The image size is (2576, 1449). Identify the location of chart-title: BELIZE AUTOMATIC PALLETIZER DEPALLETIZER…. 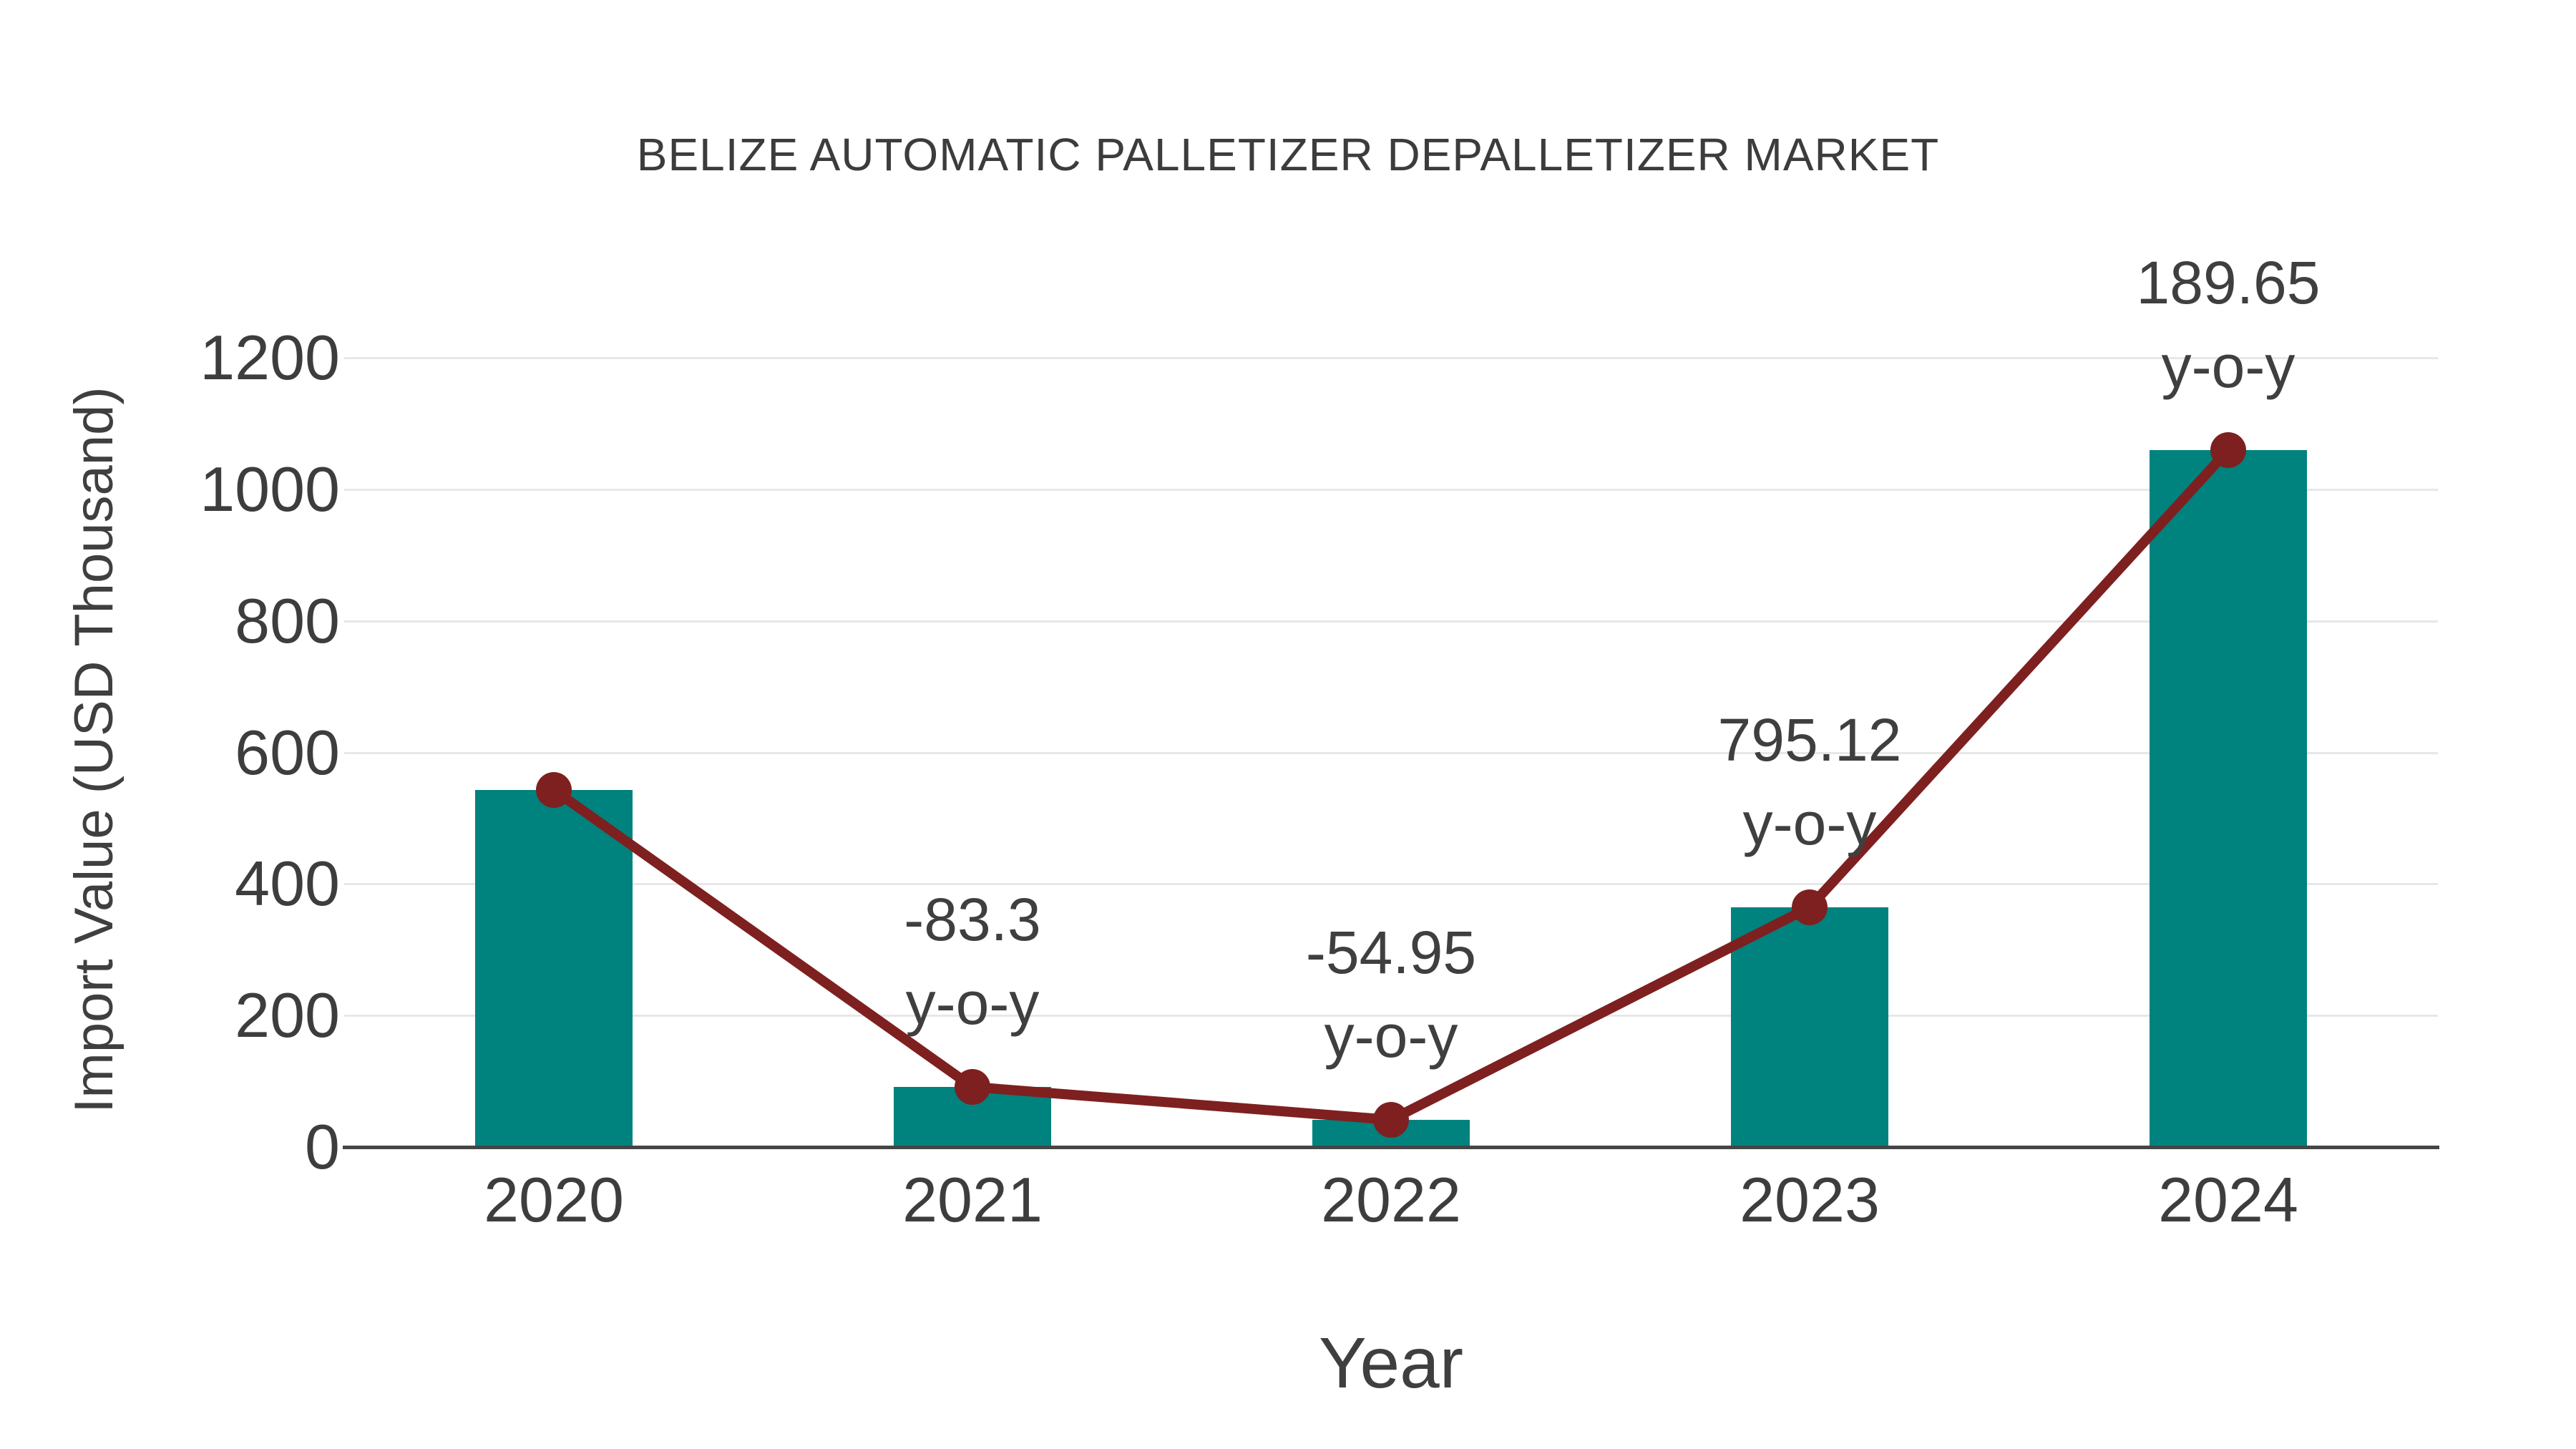
(1288, 154).